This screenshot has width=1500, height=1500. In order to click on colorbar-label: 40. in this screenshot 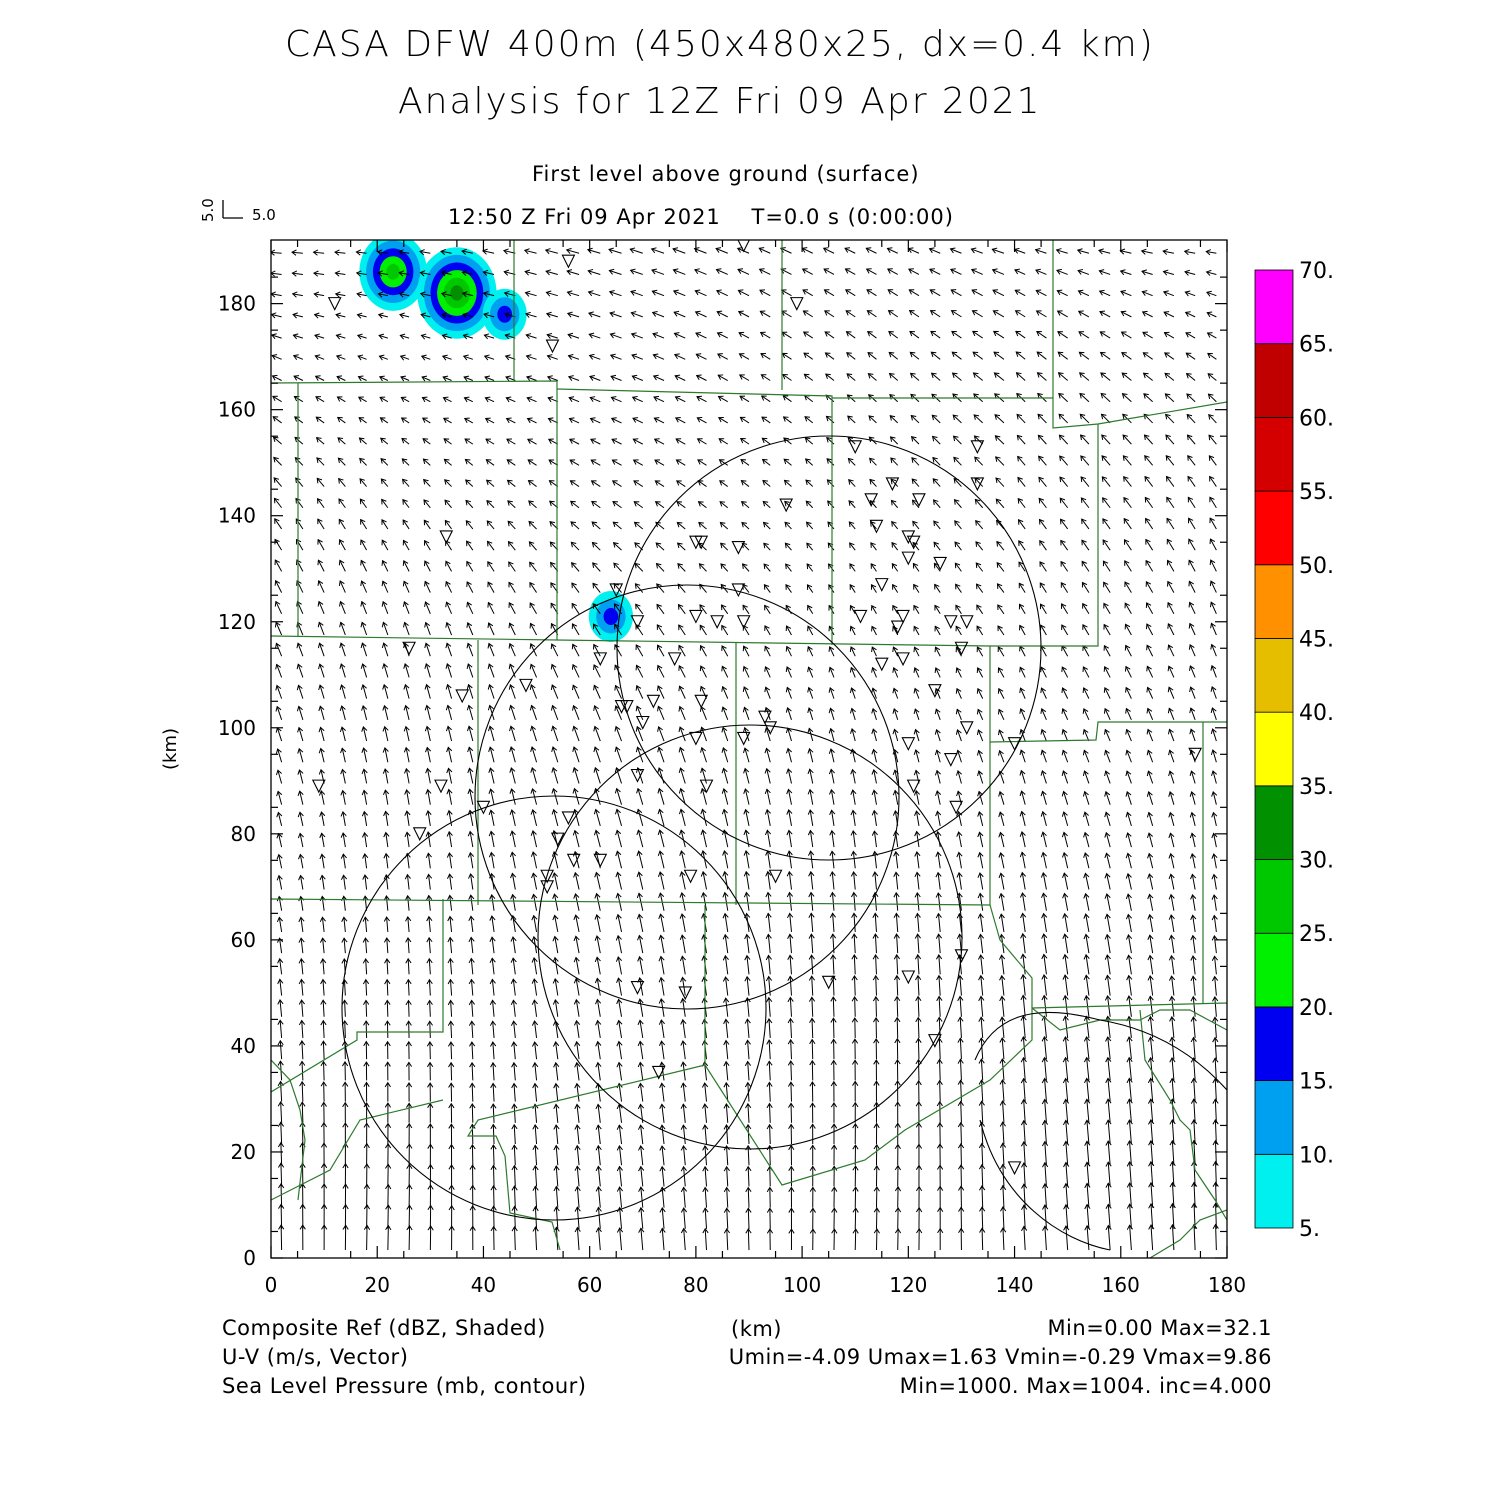, I will do `click(1316, 713)`.